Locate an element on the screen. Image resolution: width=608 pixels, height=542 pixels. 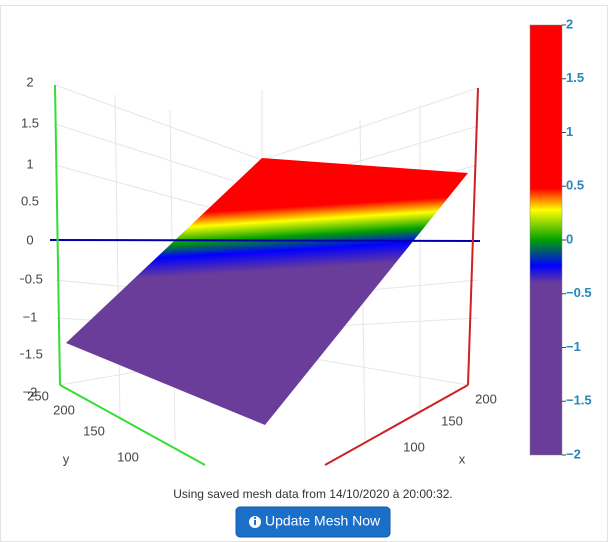
y-tick-label: 150 is located at coordinates (94, 430).